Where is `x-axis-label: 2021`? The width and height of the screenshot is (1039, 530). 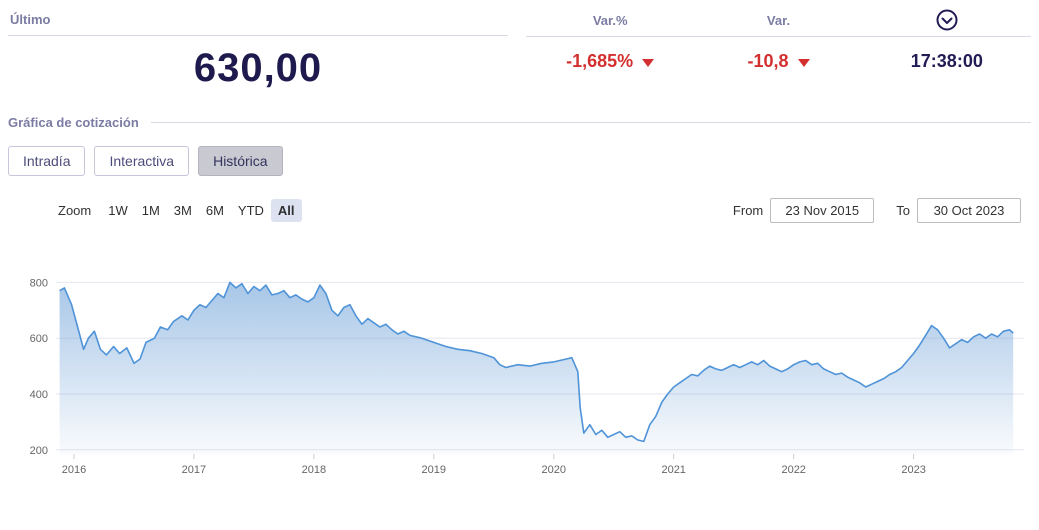
x-axis-label: 2021 is located at coordinates (673, 470).